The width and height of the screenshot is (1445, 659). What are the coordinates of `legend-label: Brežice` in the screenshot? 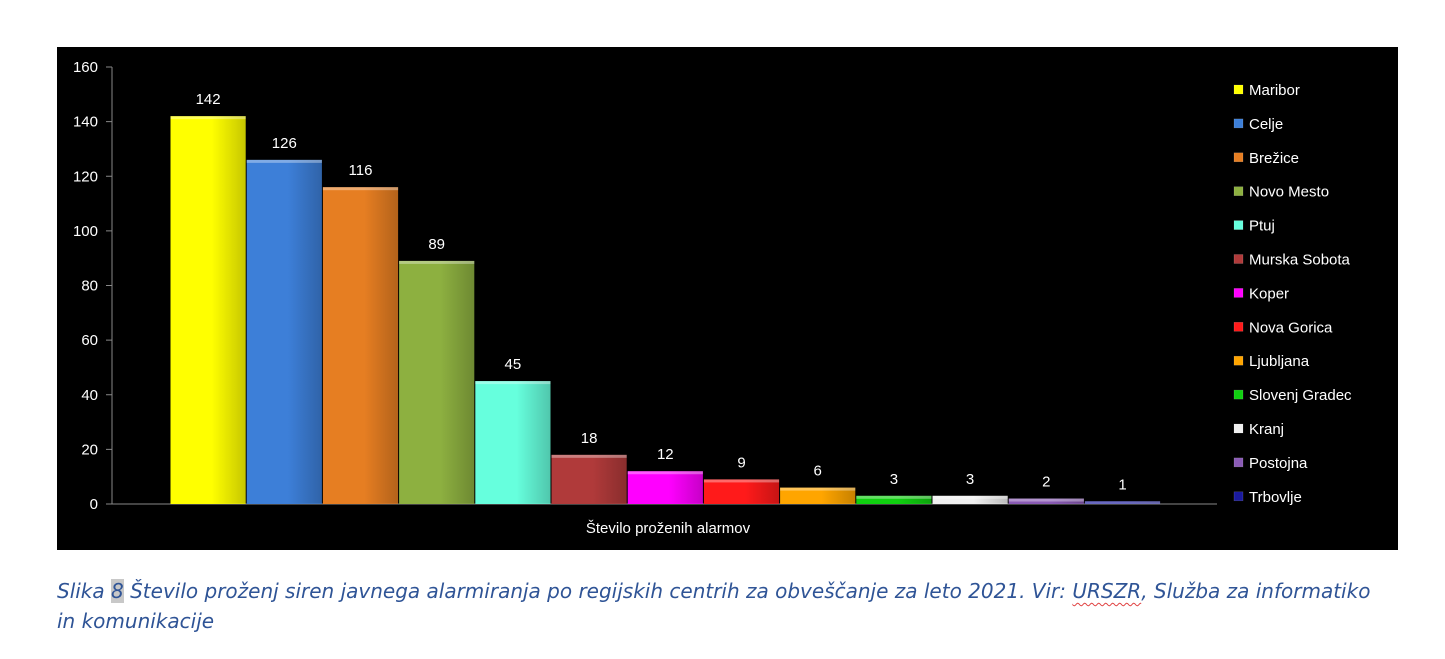 It's located at (1274, 158).